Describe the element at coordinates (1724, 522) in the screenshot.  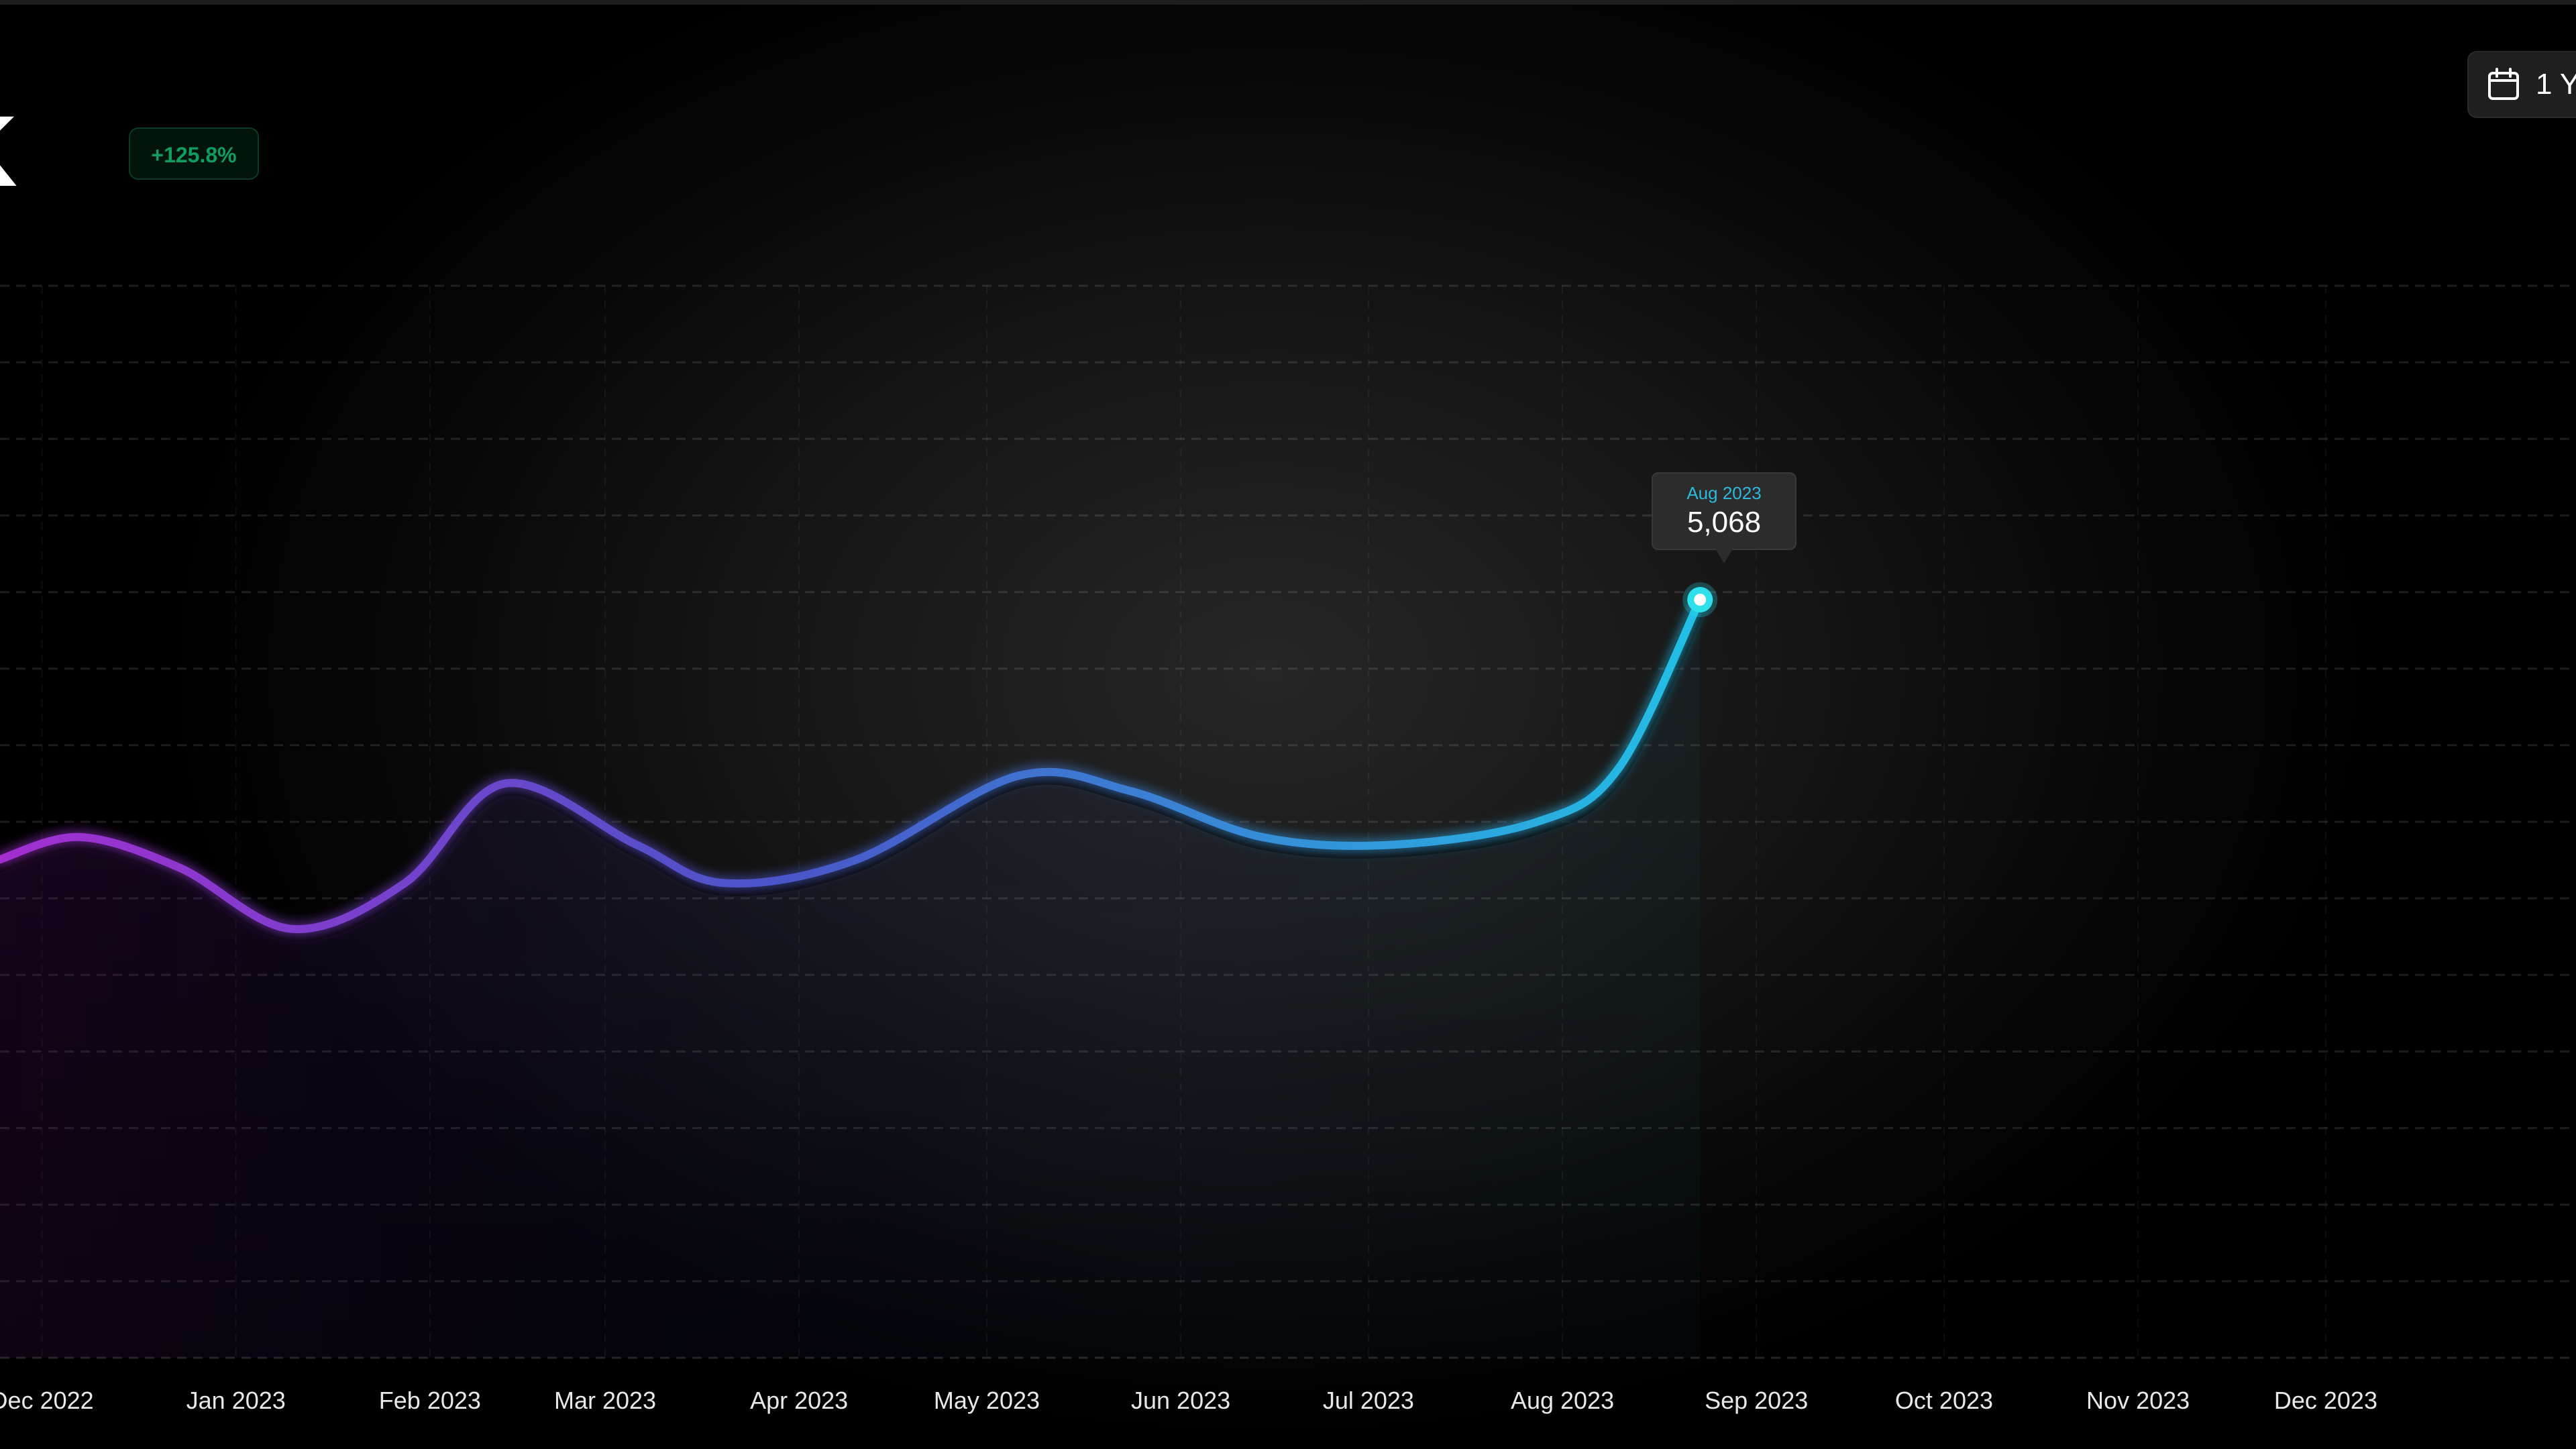
I see `tooltip-value: 5,068` at that location.